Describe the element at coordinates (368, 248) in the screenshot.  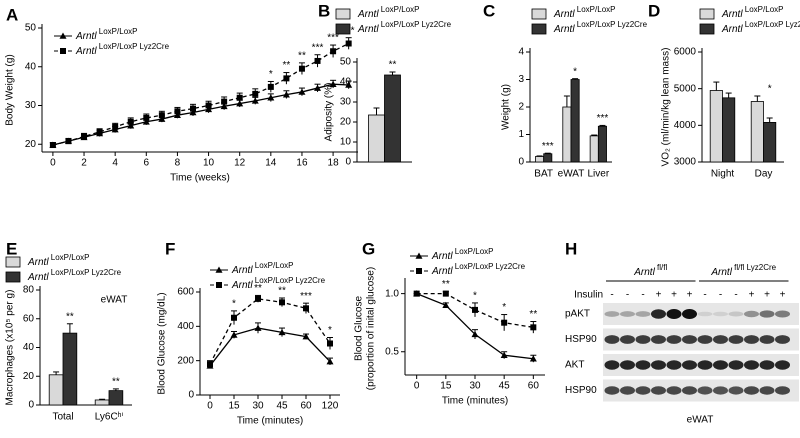
I see `panel-letter: G` at that location.